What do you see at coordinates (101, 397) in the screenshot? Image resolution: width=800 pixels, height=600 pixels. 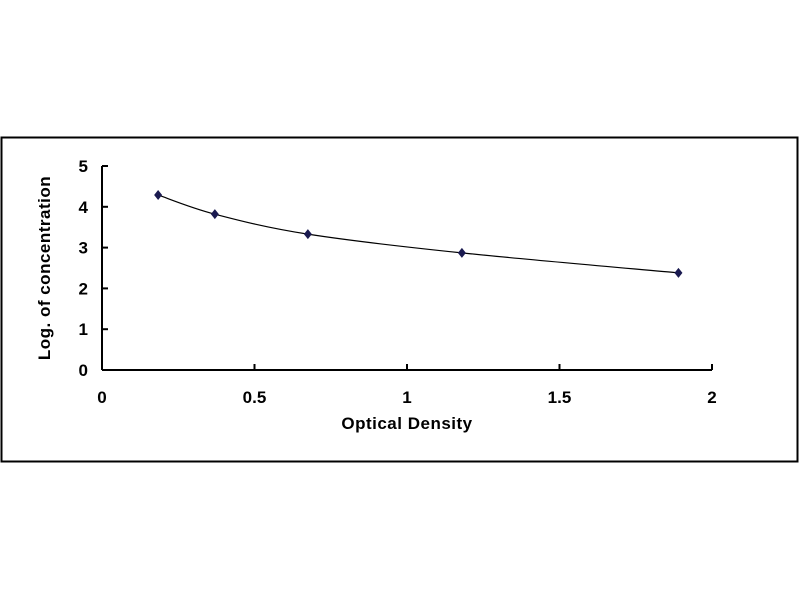 I see `x-tick-label: 0` at bounding box center [101, 397].